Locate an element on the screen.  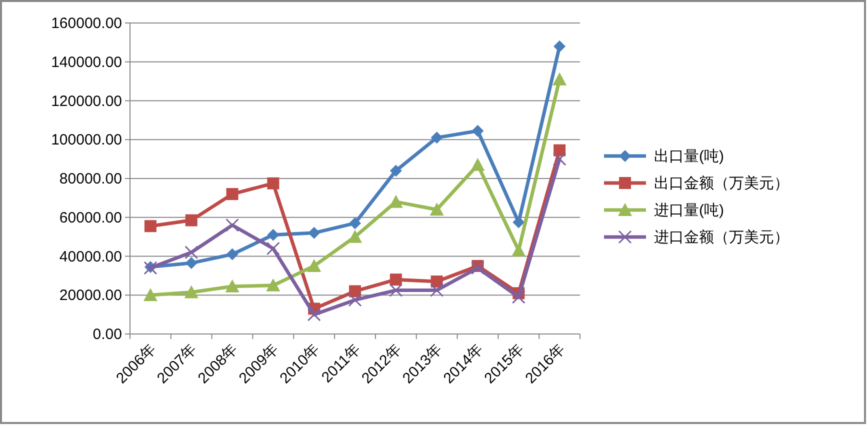
y-tick-label: 140000.00 is located at coordinates (86, 62).